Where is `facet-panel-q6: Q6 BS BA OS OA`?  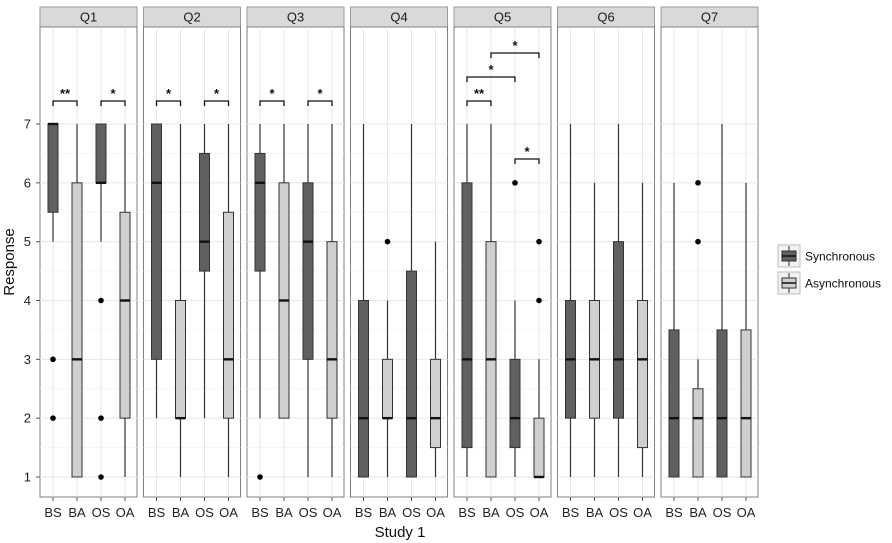
facet-panel-q6: Q6 BS BA OS OA is located at coordinates (606, 263).